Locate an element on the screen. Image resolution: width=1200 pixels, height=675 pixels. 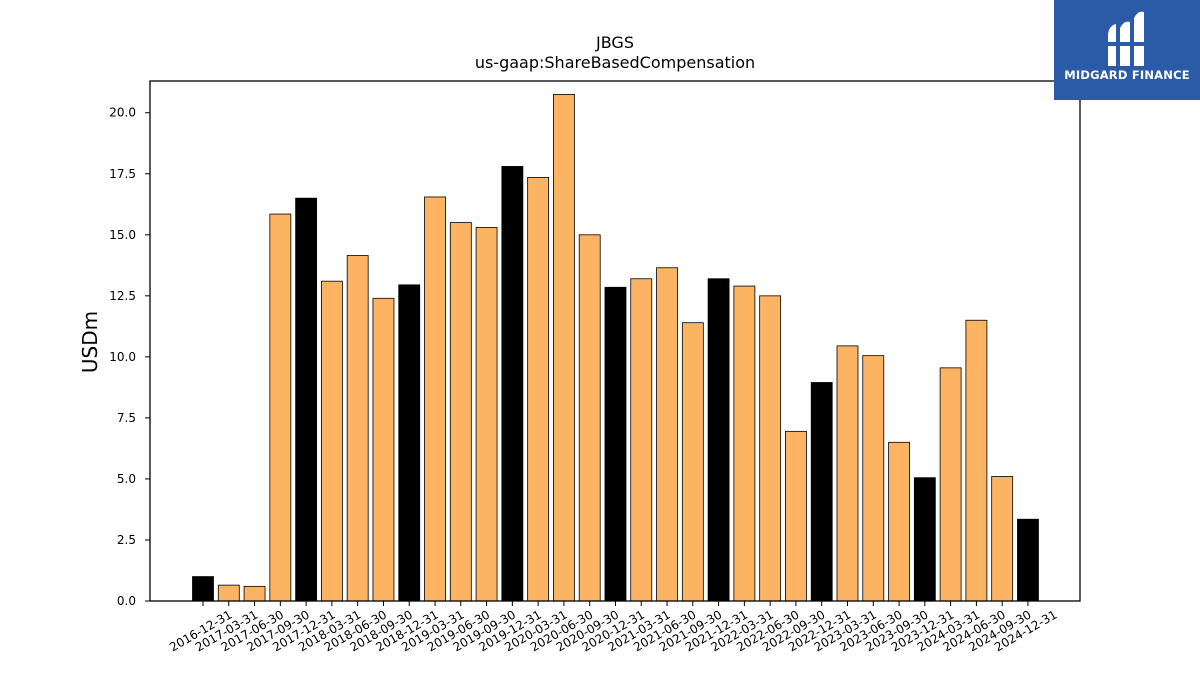
y-tick-label-20.0: 20.0 is located at coordinates (122, 113).